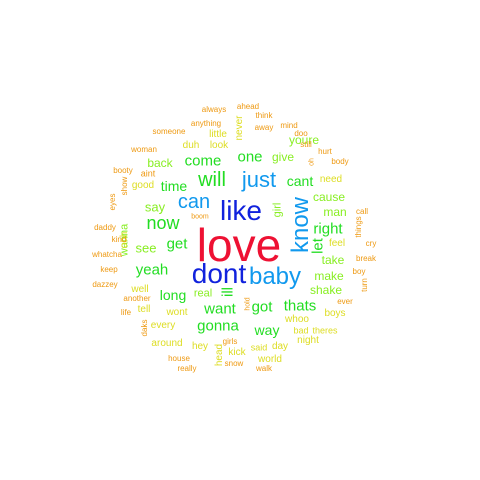 The width and height of the screenshot is (480, 480). What do you see at coordinates (191, 145) in the screenshot?
I see `word-duh: duh` at bounding box center [191, 145].